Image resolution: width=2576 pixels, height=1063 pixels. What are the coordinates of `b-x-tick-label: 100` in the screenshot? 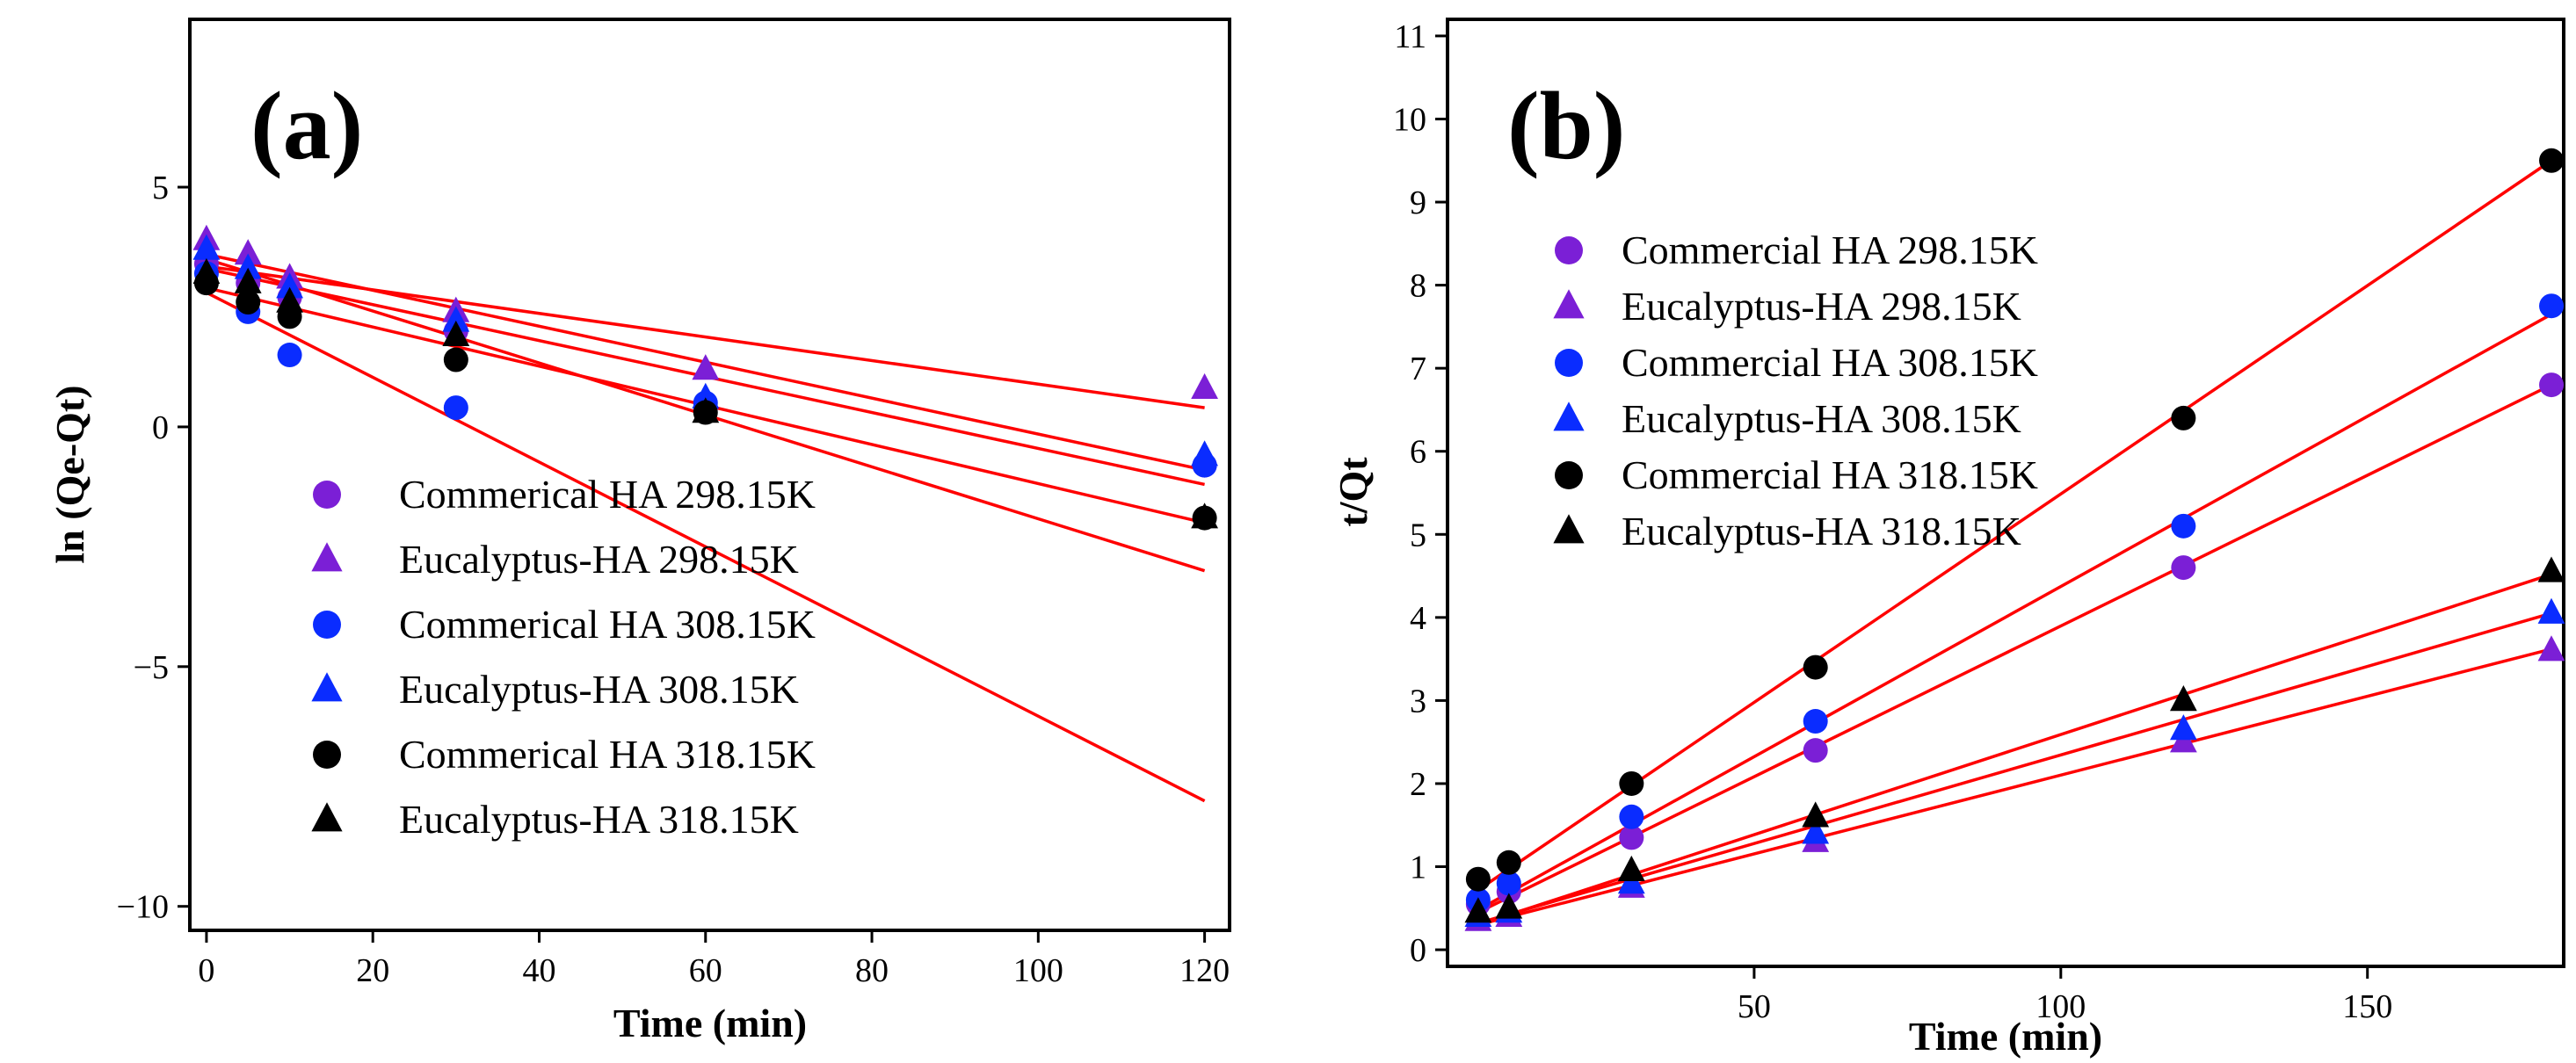 It's located at (2060, 1007).